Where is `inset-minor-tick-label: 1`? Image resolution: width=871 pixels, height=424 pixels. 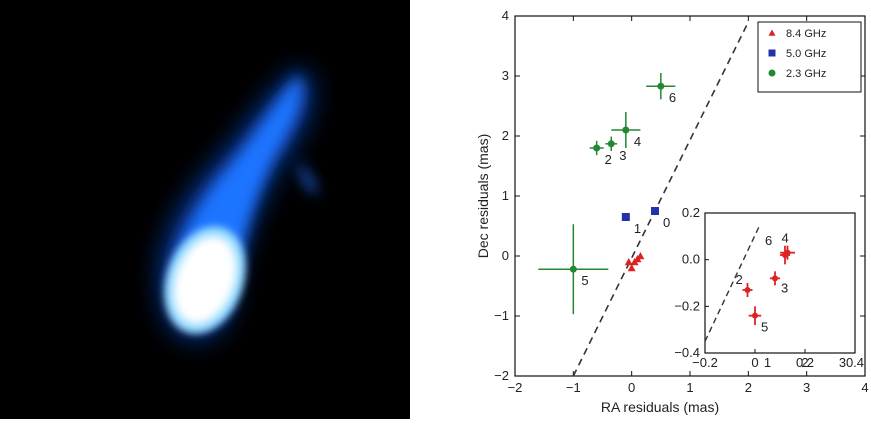 inset-minor-tick-label: 1 is located at coordinates (767, 362).